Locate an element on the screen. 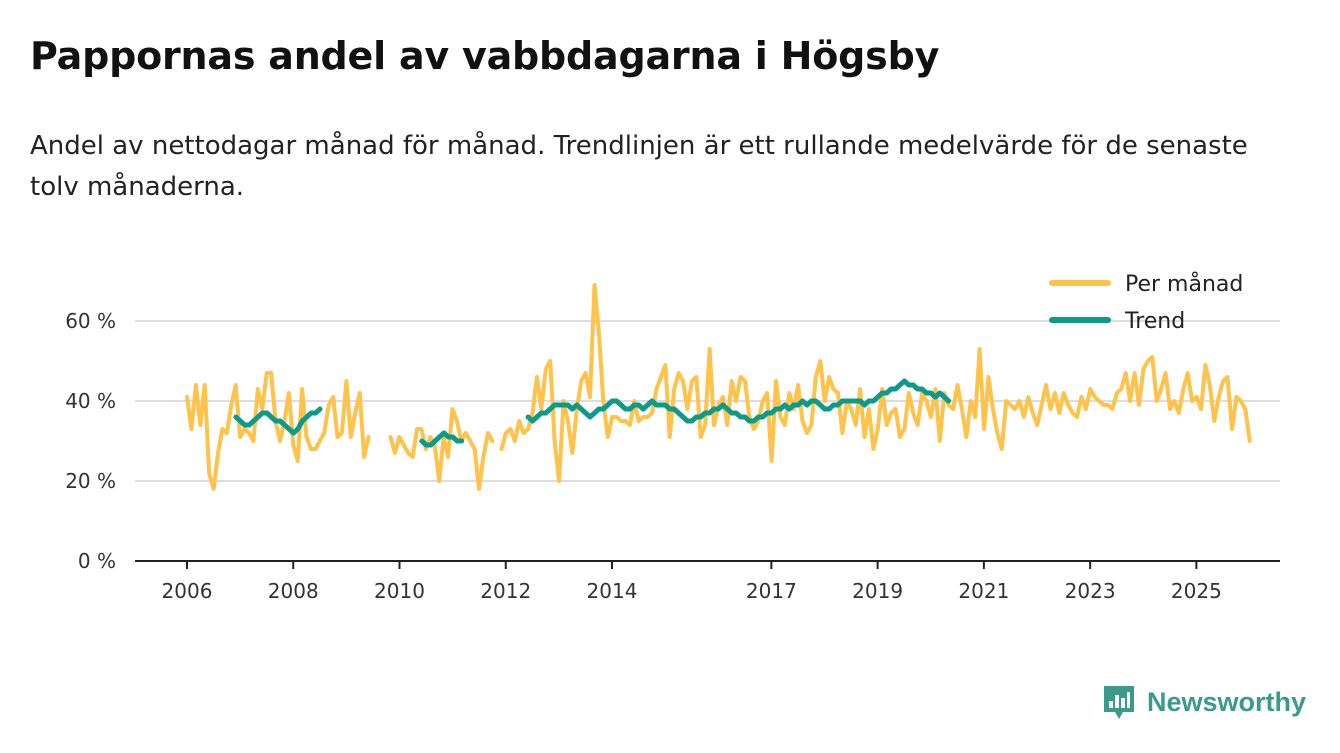  legend-label-trend: Trend is located at coordinates (1154, 321).